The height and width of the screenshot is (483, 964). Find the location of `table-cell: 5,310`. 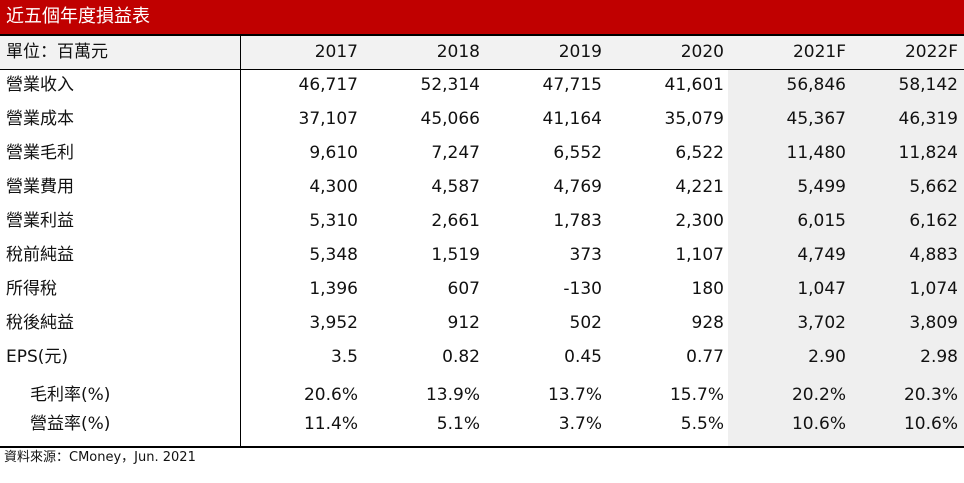

table-cell: 5,310 is located at coordinates (333, 221).